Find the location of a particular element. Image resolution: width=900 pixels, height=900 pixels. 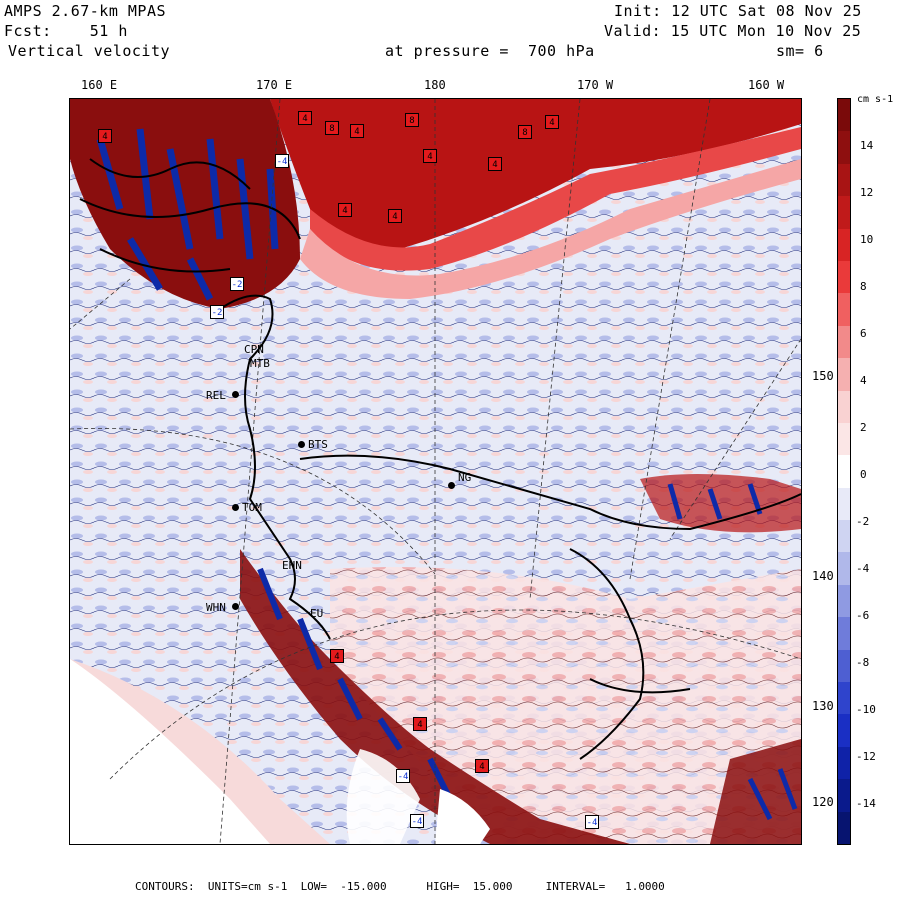

colorbar-tick: 14 is located at coordinates (867, 145).